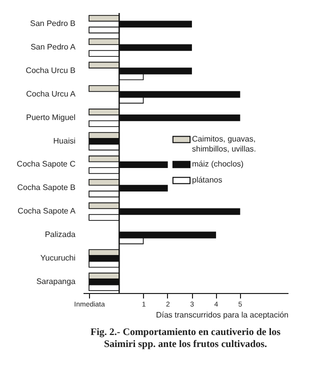 The width and height of the screenshot is (331, 370). Describe the element at coordinates (46, 187) in the screenshot. I see `y-tick-label: Cocha Sapote B` at that location.